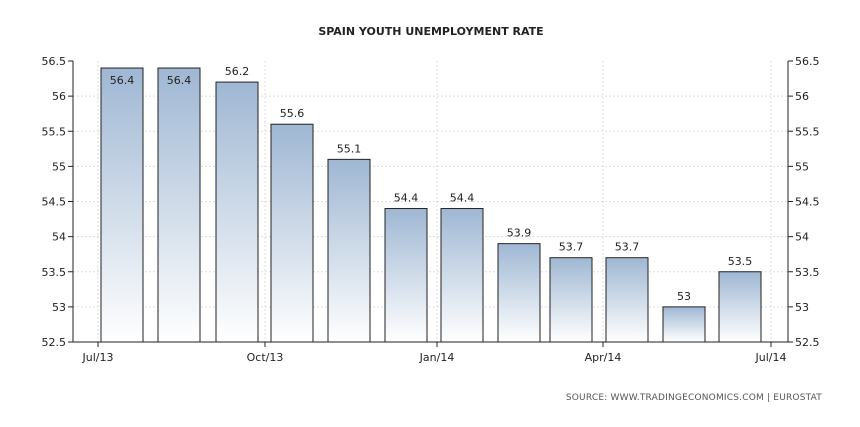  Describe the element at coordinates (54, 342) in the screenshot. I see `y-tick-label-left: 52.5` at that location.